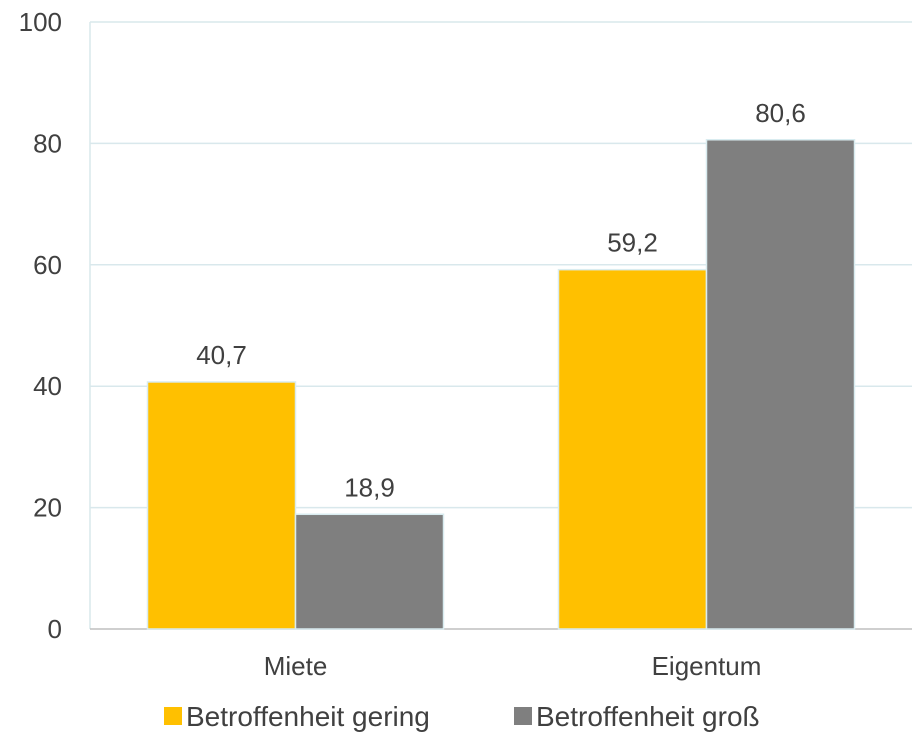 The image size is (918, 742). Describe the element at coordinates (47, 143) in the screenshot. I see `y-tick-label: 80` at that location.